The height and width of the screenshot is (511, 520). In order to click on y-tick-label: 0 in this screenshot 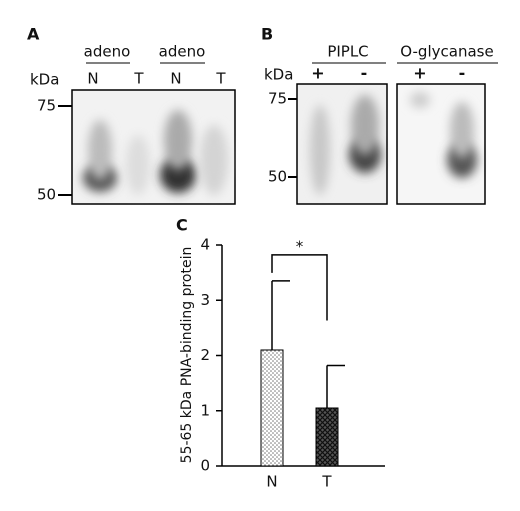, I will do `click(205, 466)`.